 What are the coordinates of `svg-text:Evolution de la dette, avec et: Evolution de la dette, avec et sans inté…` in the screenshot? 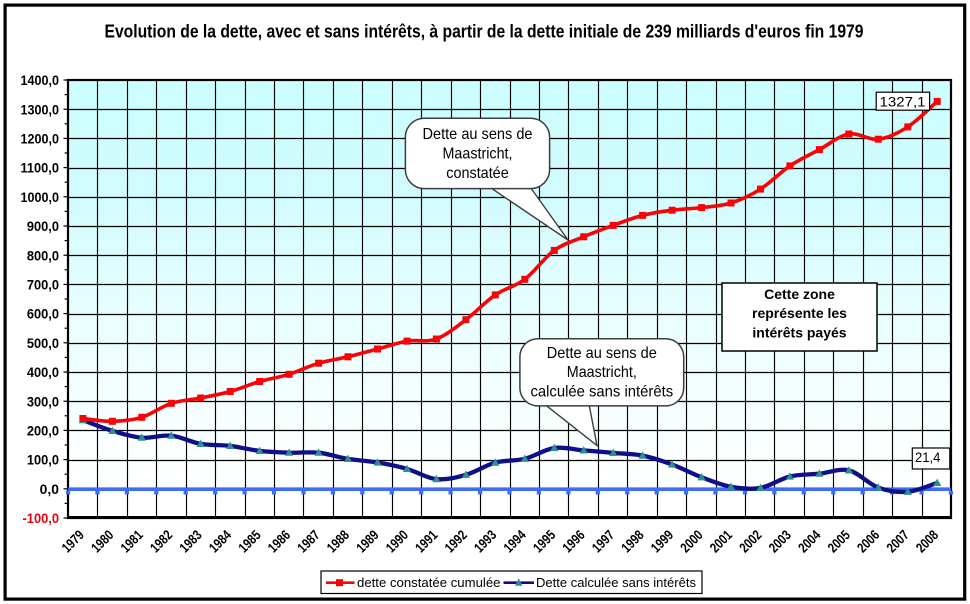 It's located at (484, 31).